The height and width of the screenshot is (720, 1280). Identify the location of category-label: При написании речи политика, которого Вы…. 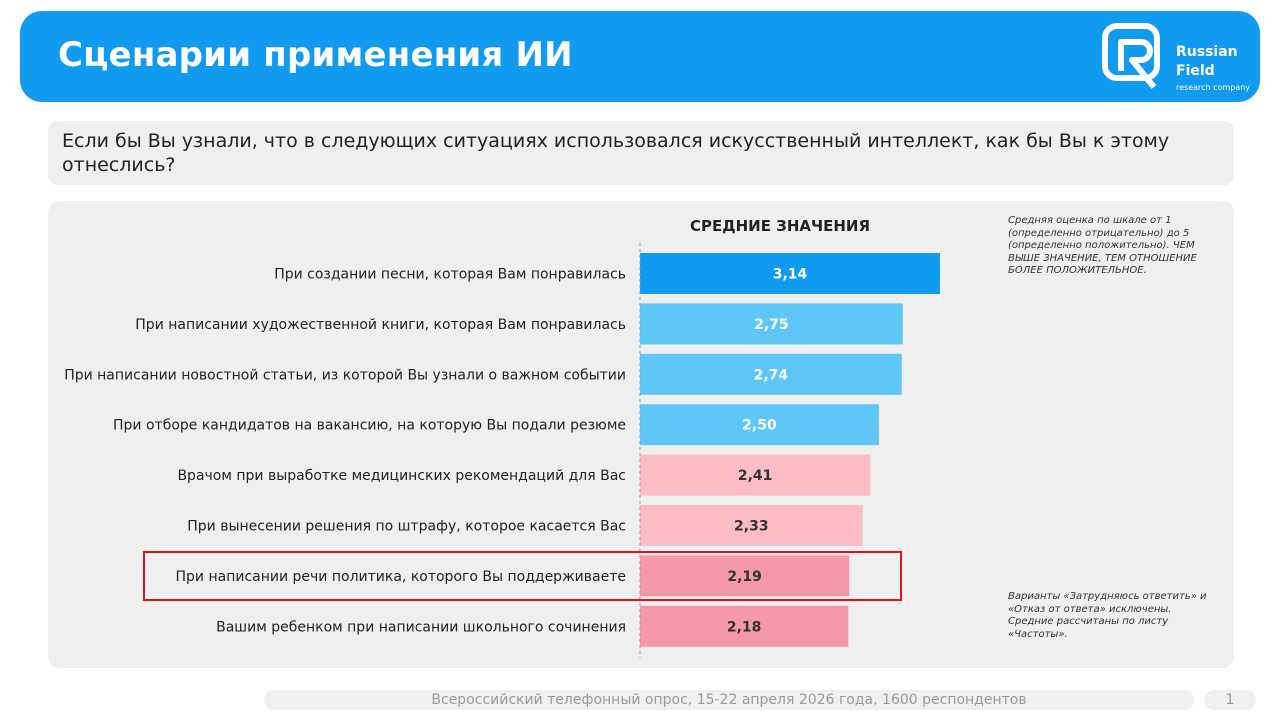
(401, 577).